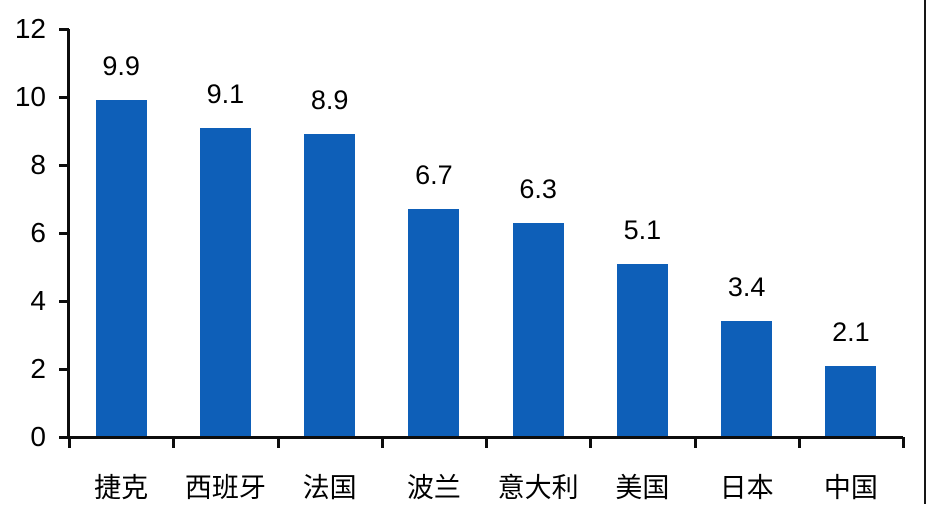 This screenshot has height=530, width=928. What do you see at coordinates (30, 96) in the screenshot?
I see `y-axis-tick-label: 10` at bounding box center [30, 96].